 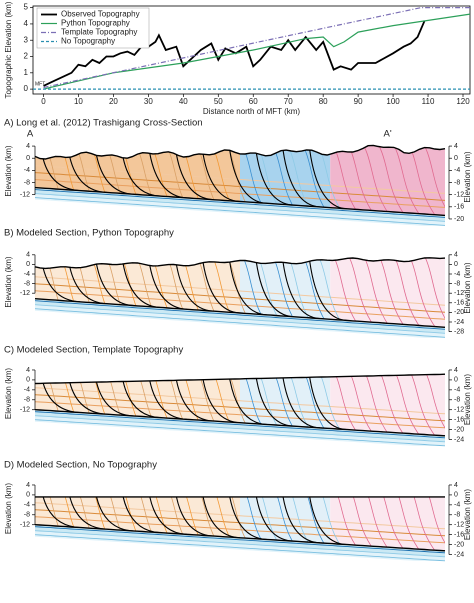 I want to click on x-tick-label: 30, so click(x=148, y=101).